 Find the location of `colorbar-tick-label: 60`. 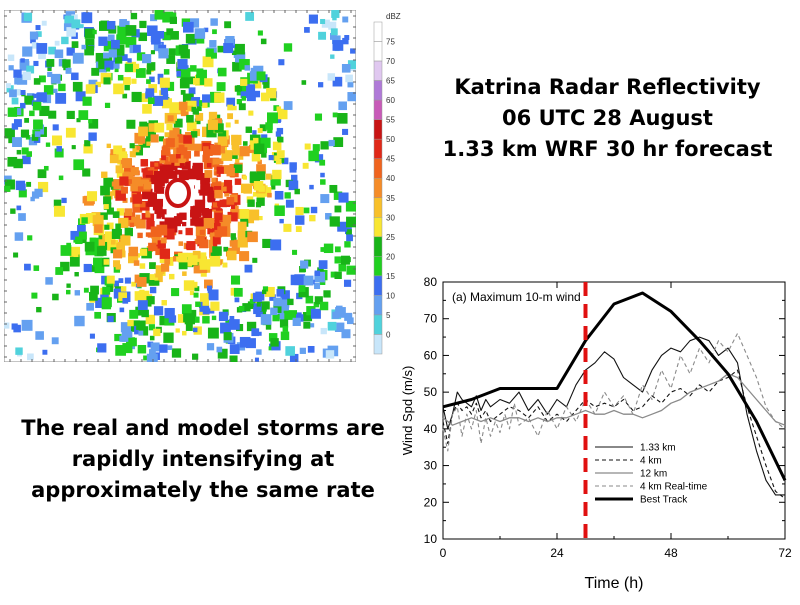

colorbar-tick-label: 60 is located at coordinates (390, 100).